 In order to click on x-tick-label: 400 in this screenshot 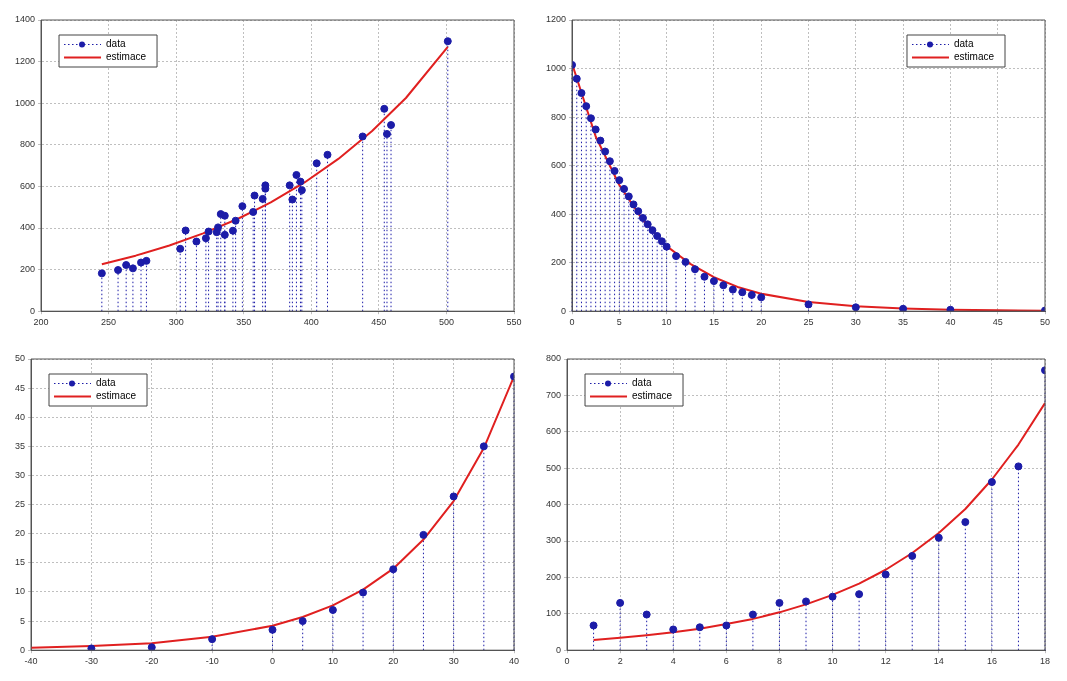, I will do `click(311, 322)`.